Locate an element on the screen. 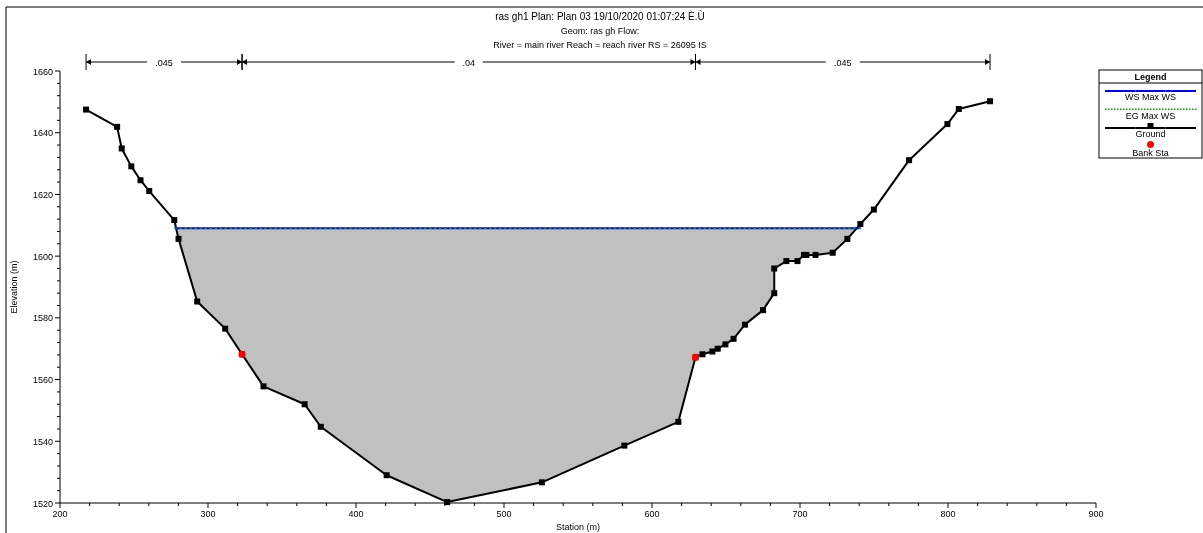  y-tick-label: 1640 is located at coordinates (42, 133).